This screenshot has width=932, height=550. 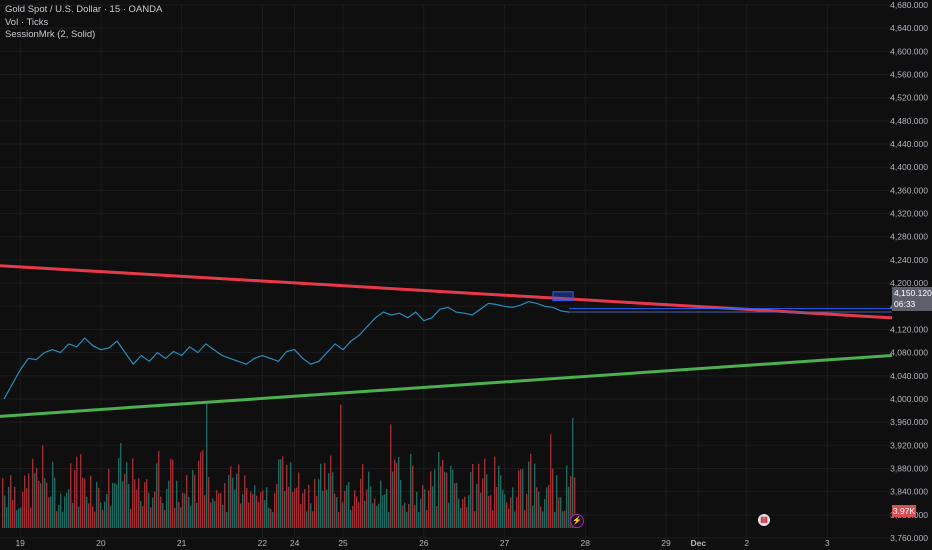 I want to click on x-axis-tick-label: 21, so click(x=182, y=543).